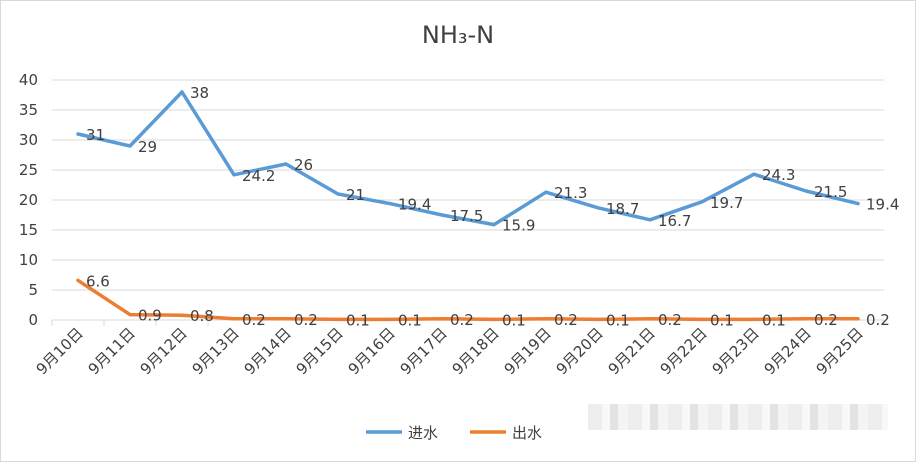 Image resolution: width=916 pixels, height=462 pixels. What do you see at coordinates (303, 165) in the screenshot?
I see `data-label: 26` at bounding box center [303, 165].